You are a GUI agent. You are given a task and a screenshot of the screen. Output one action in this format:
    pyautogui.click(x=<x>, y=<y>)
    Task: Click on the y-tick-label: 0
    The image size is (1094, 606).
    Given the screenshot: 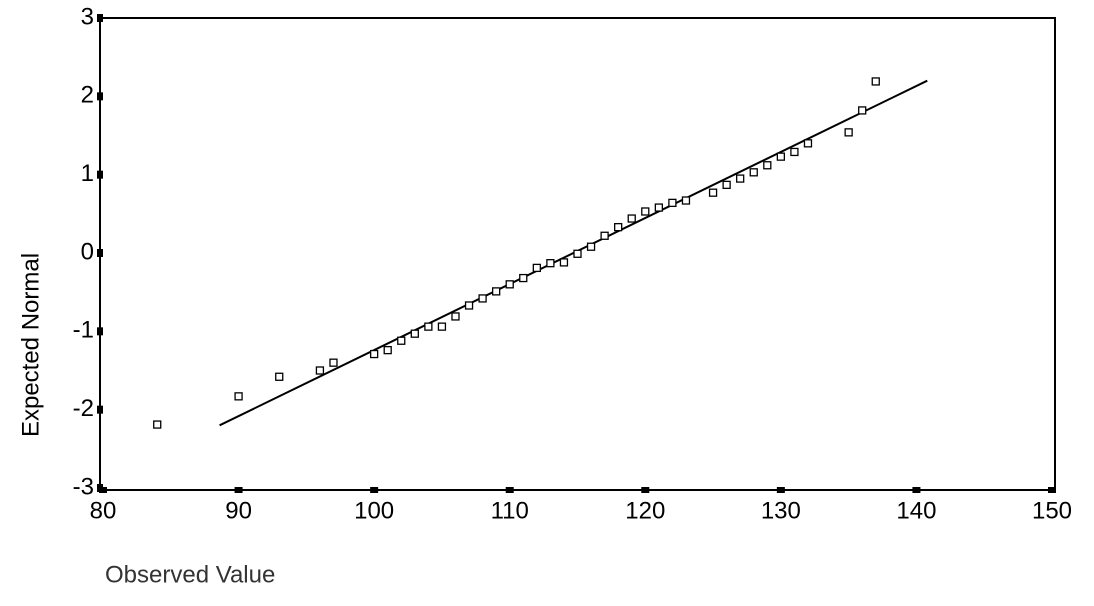 What is the action you would take?
    pyautogui.click(x=87, y=251)
    